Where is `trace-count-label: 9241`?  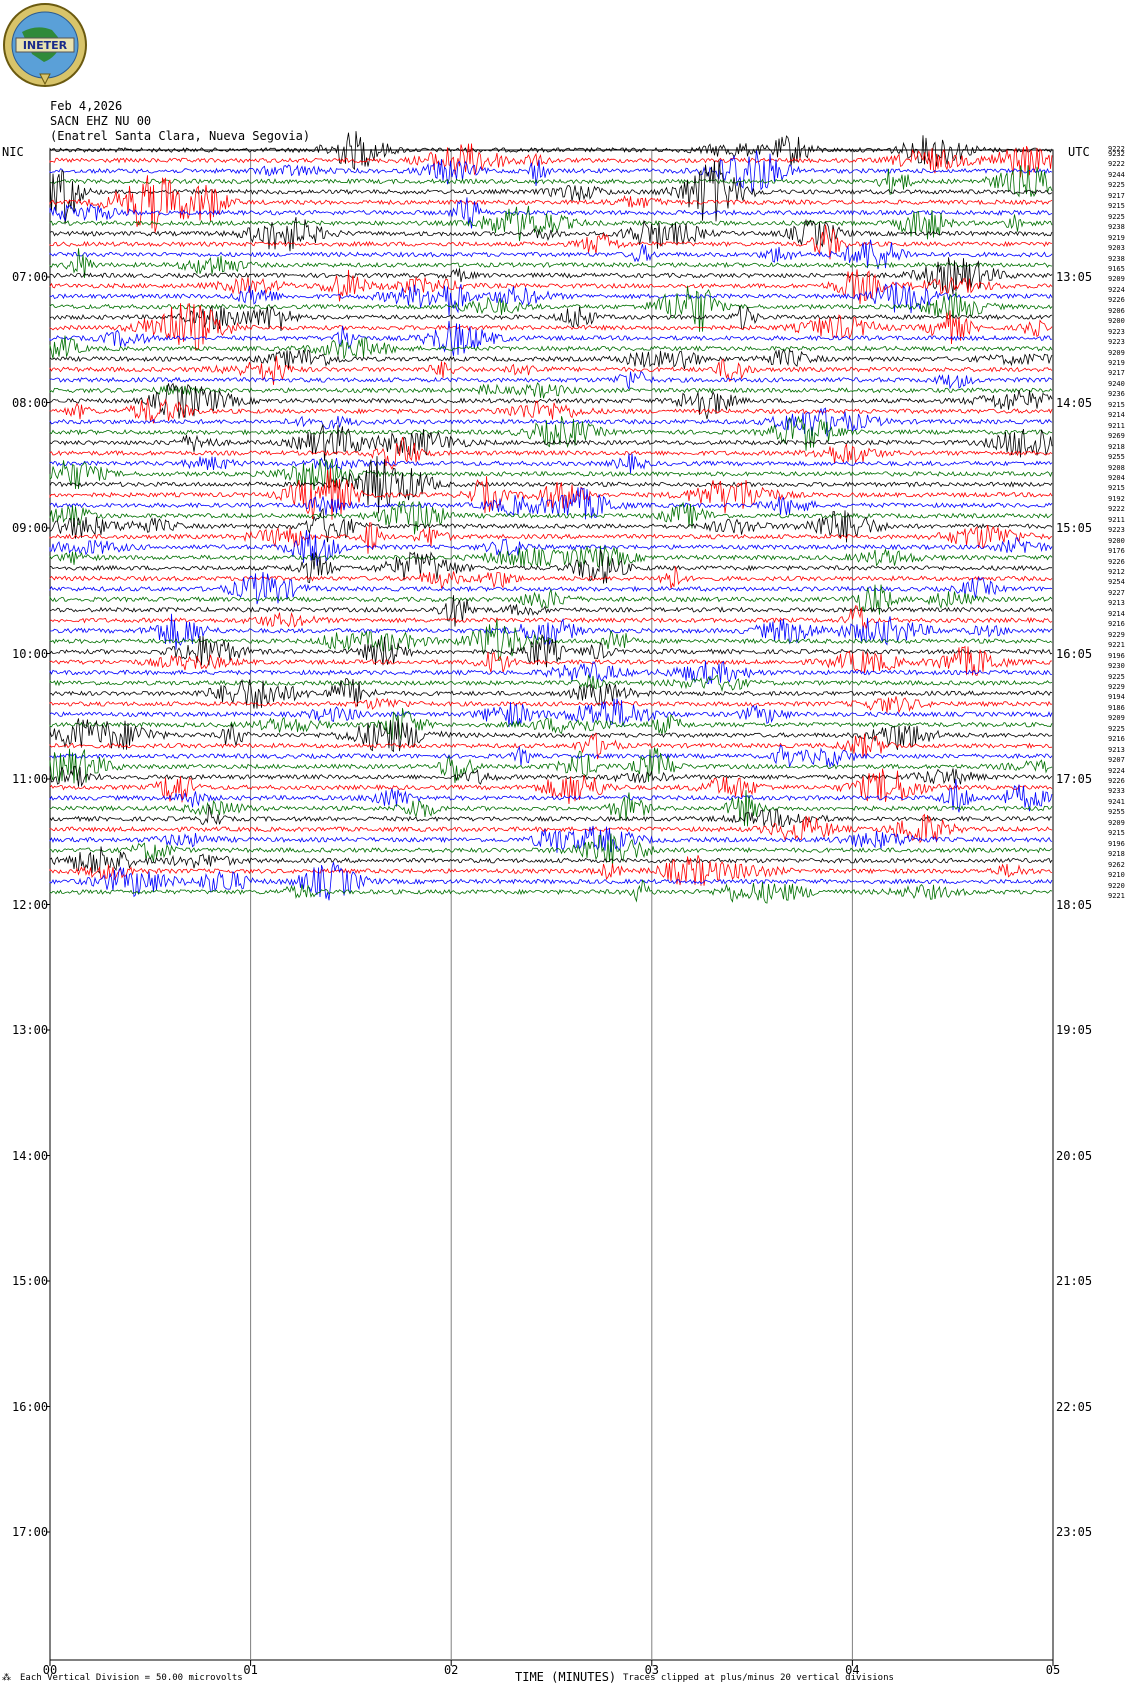
trace-count-label: 9241 is located at coordinates (1116, 801).